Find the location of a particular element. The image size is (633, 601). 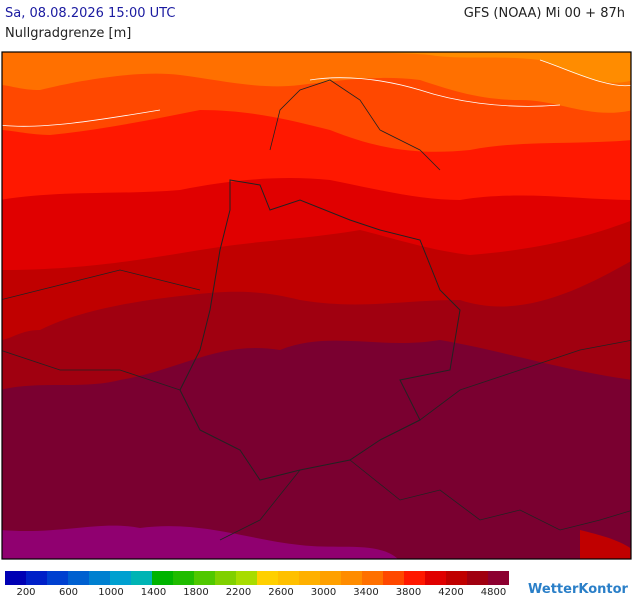

parameter: Nullgradgrenze [m] is located at coordinates (68, 33).